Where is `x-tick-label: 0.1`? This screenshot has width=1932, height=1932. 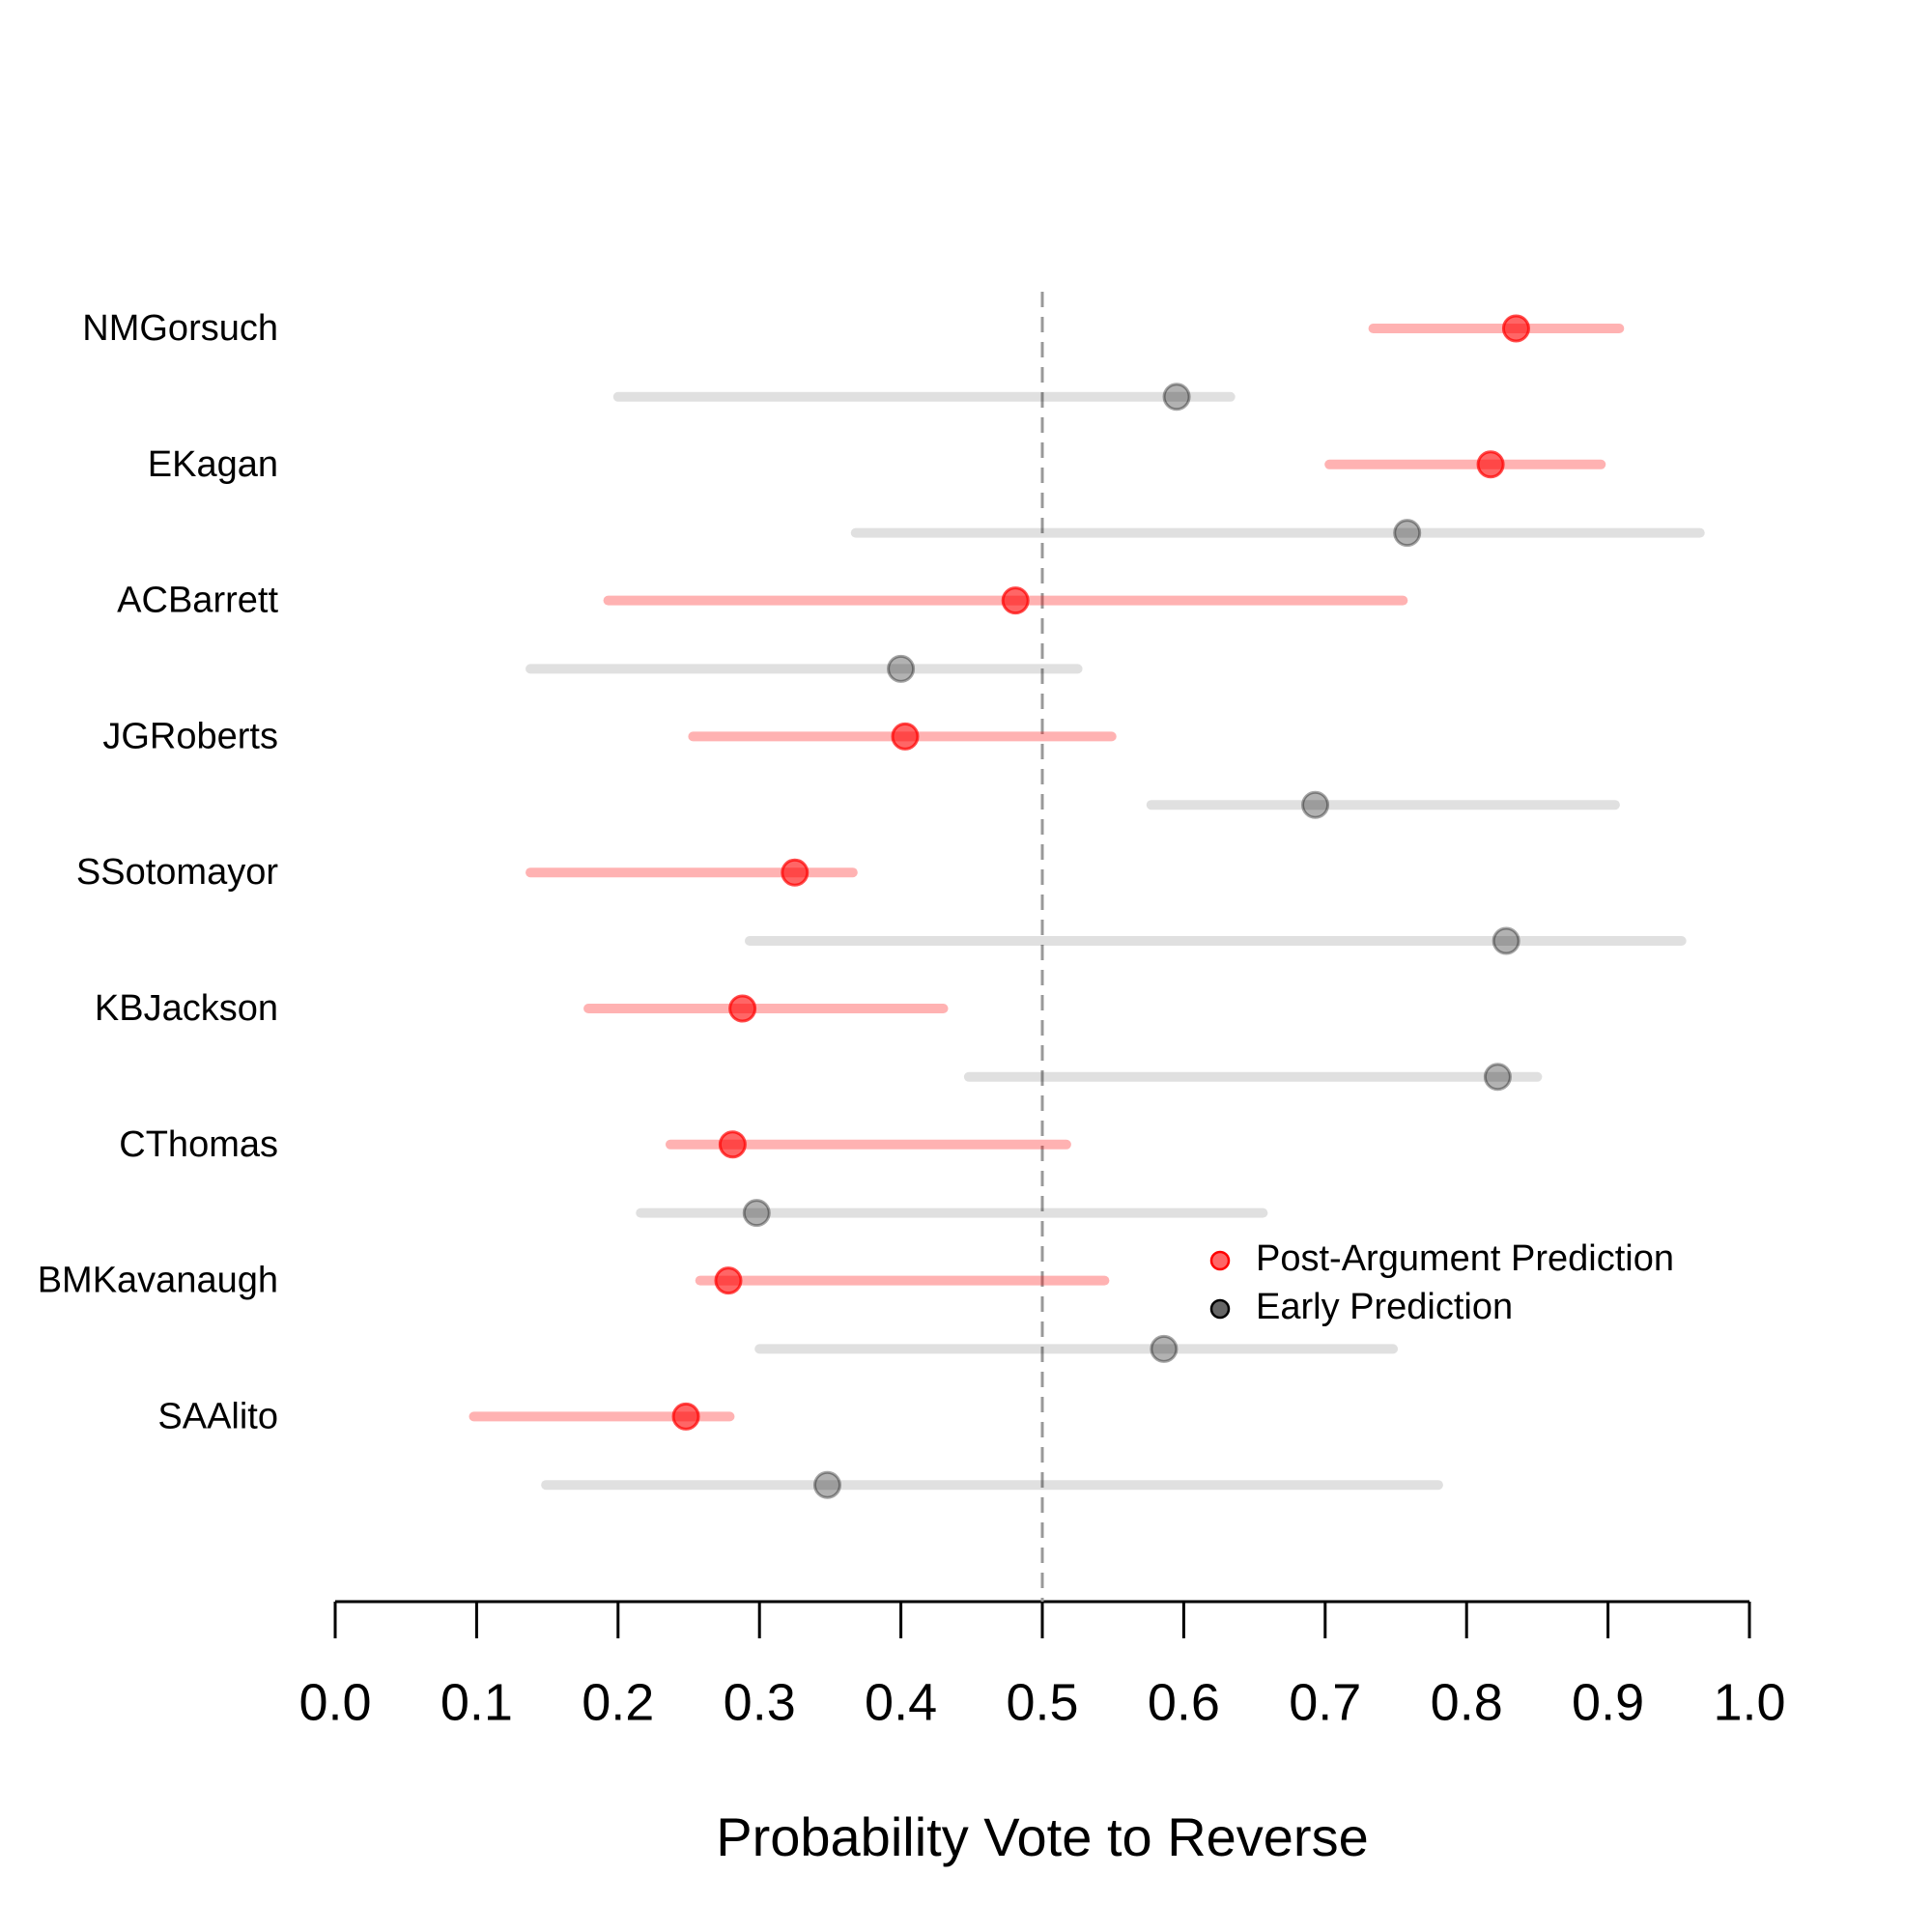
x-tick-label: 0.1 is located at coordinates (476, 1702).